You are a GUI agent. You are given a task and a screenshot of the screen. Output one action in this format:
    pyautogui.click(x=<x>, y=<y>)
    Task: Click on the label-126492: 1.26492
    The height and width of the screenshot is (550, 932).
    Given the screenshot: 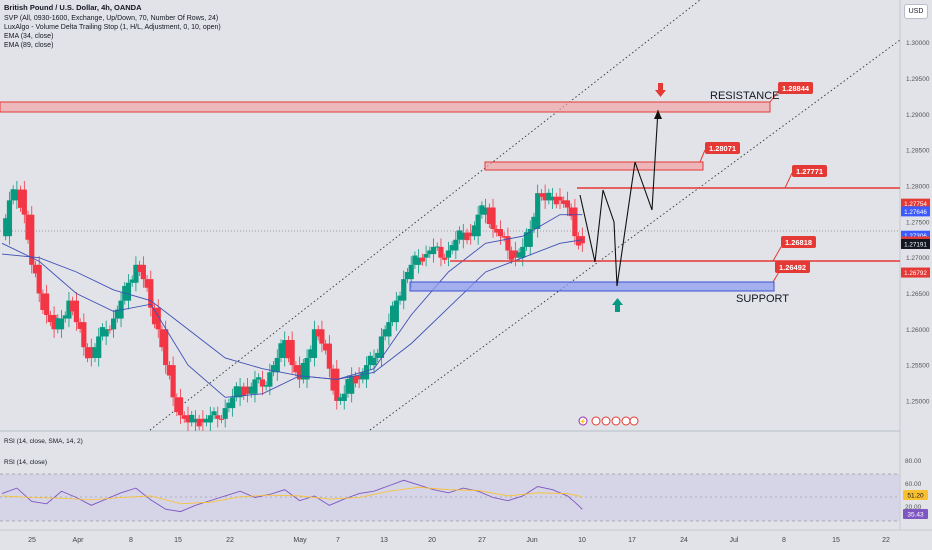 What is the action you would take?
    pyautogui.click(x=792, y=267)
    